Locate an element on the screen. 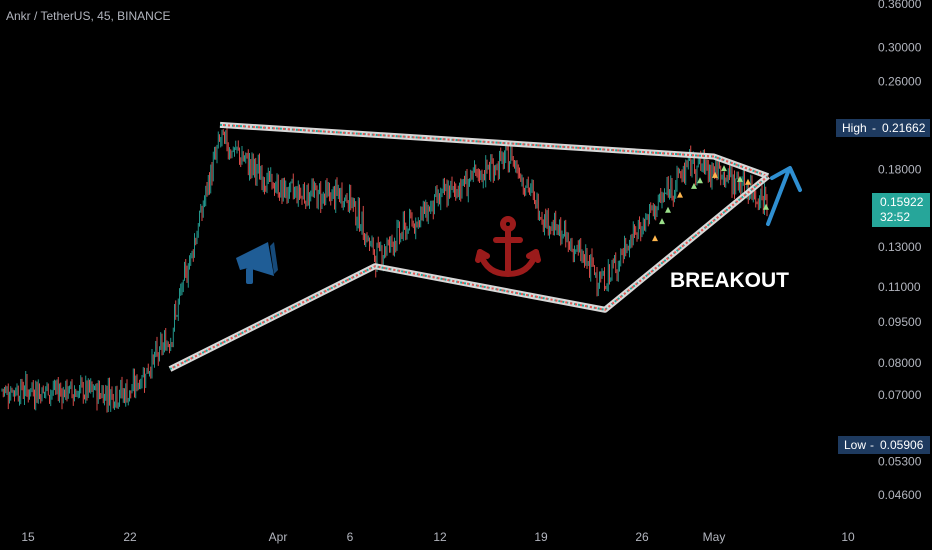  megaphone-icon is located at coordinates (257, 263).